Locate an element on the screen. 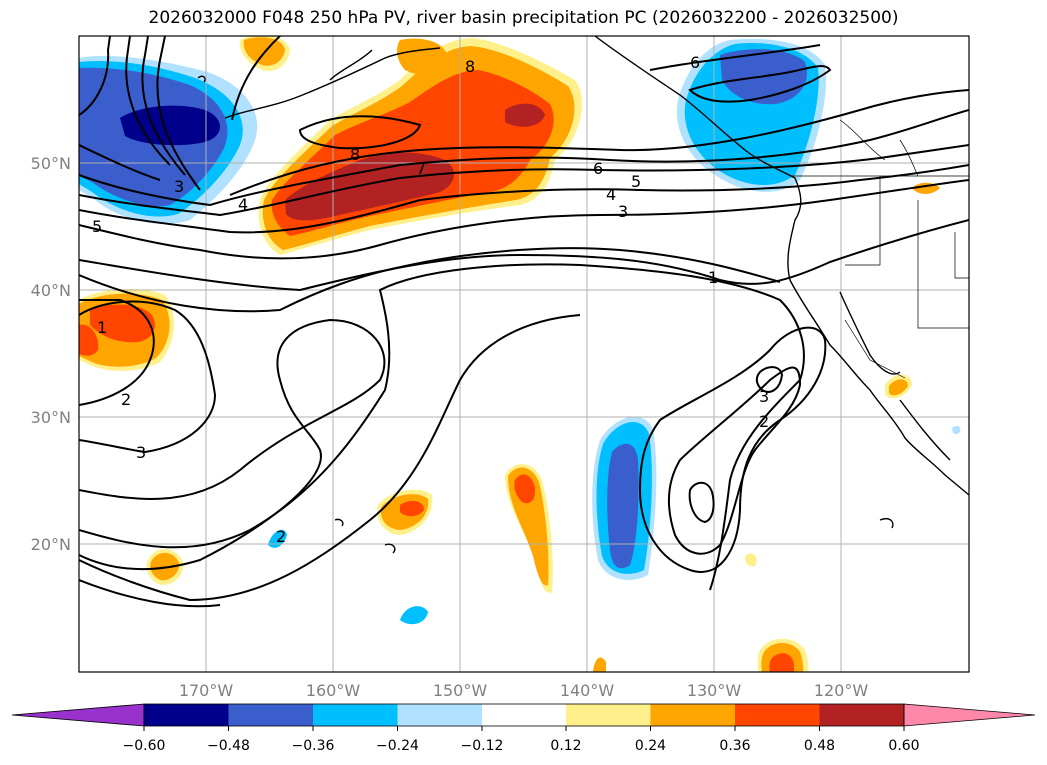  lon-label: 170°W is located at coordinates (206, 690).